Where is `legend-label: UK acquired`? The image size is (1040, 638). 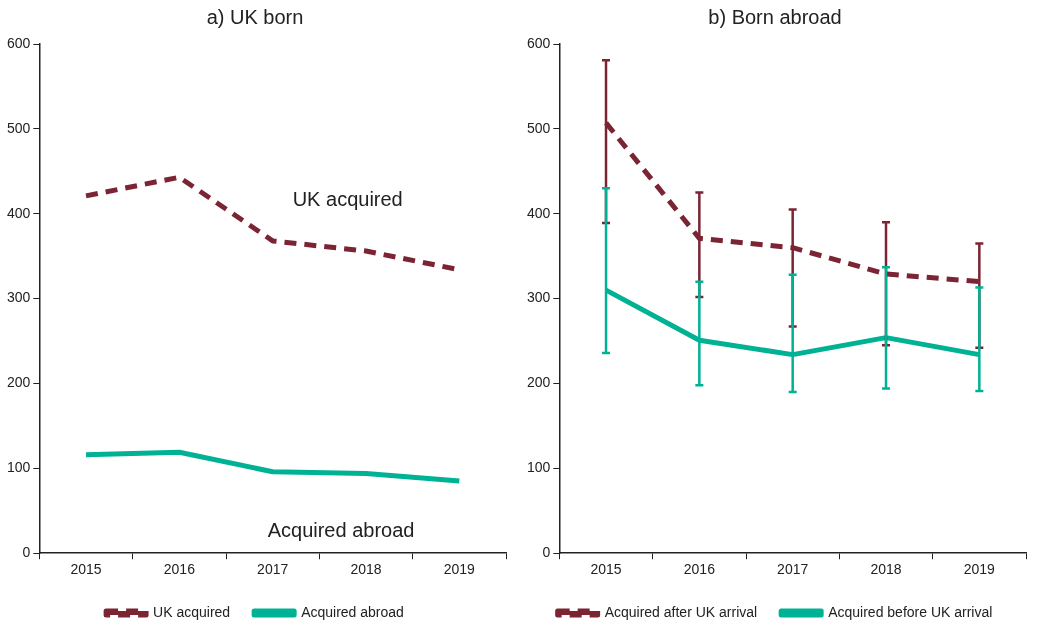 legend-label: UK acquired is located at coordinates (192, 611).